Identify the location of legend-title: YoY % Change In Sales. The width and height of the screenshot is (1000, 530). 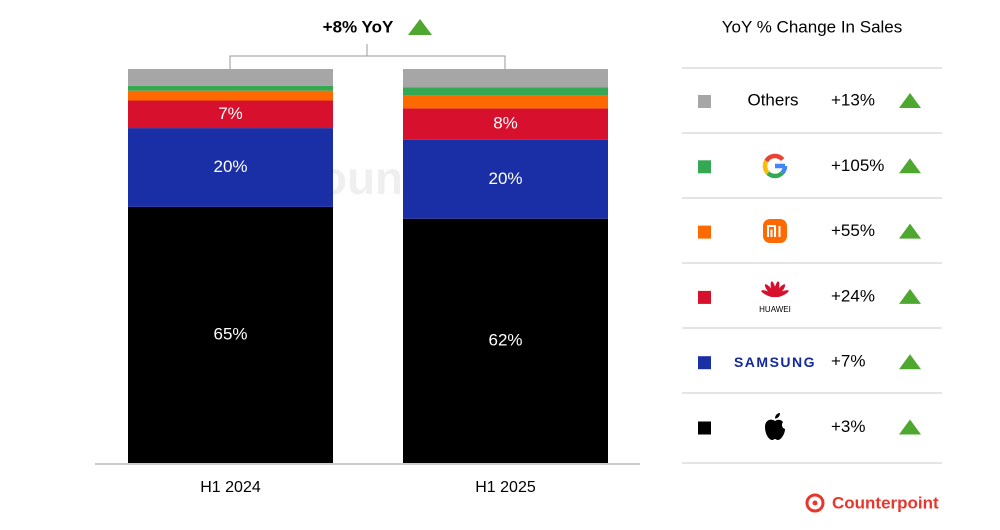
(812, 26).